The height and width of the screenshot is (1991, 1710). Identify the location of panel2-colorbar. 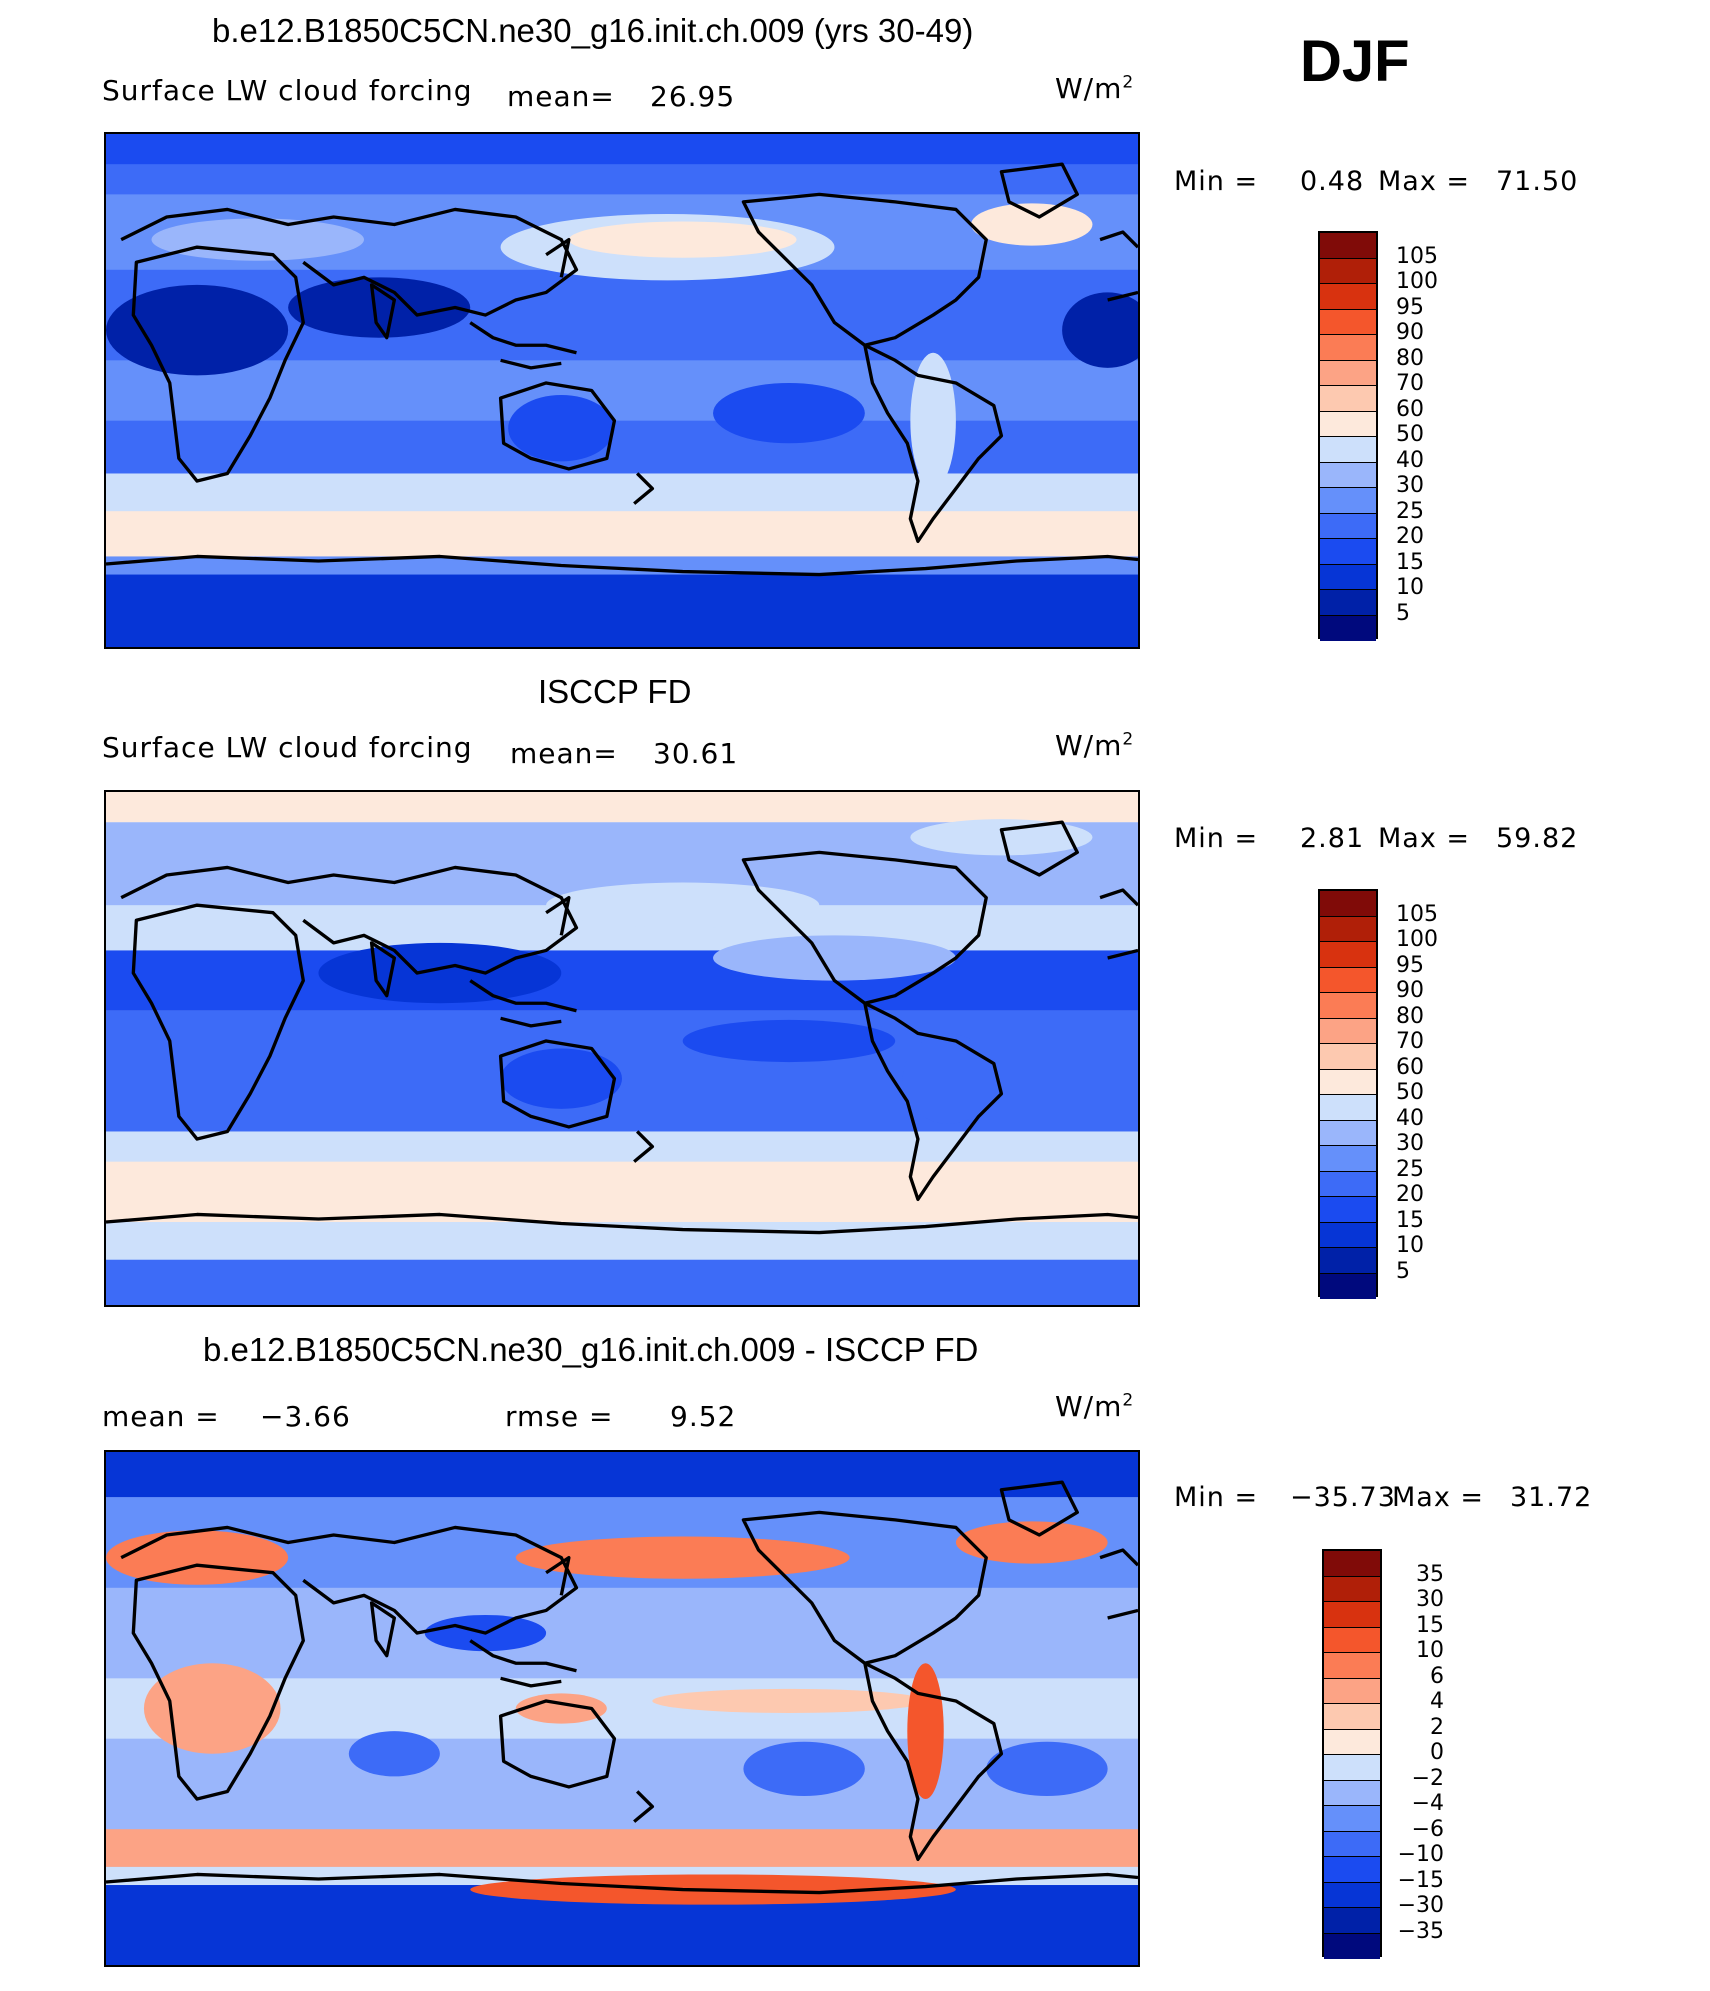
(1348, 1094).